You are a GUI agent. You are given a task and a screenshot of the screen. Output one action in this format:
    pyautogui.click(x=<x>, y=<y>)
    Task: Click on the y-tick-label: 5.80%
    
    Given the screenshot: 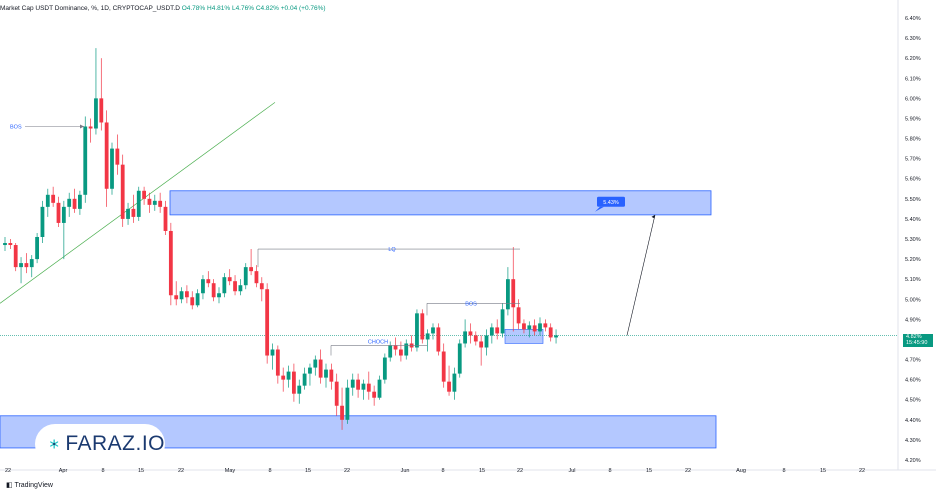 What is the action you would take?
    pyautogui.click(x=913, y=140)
    